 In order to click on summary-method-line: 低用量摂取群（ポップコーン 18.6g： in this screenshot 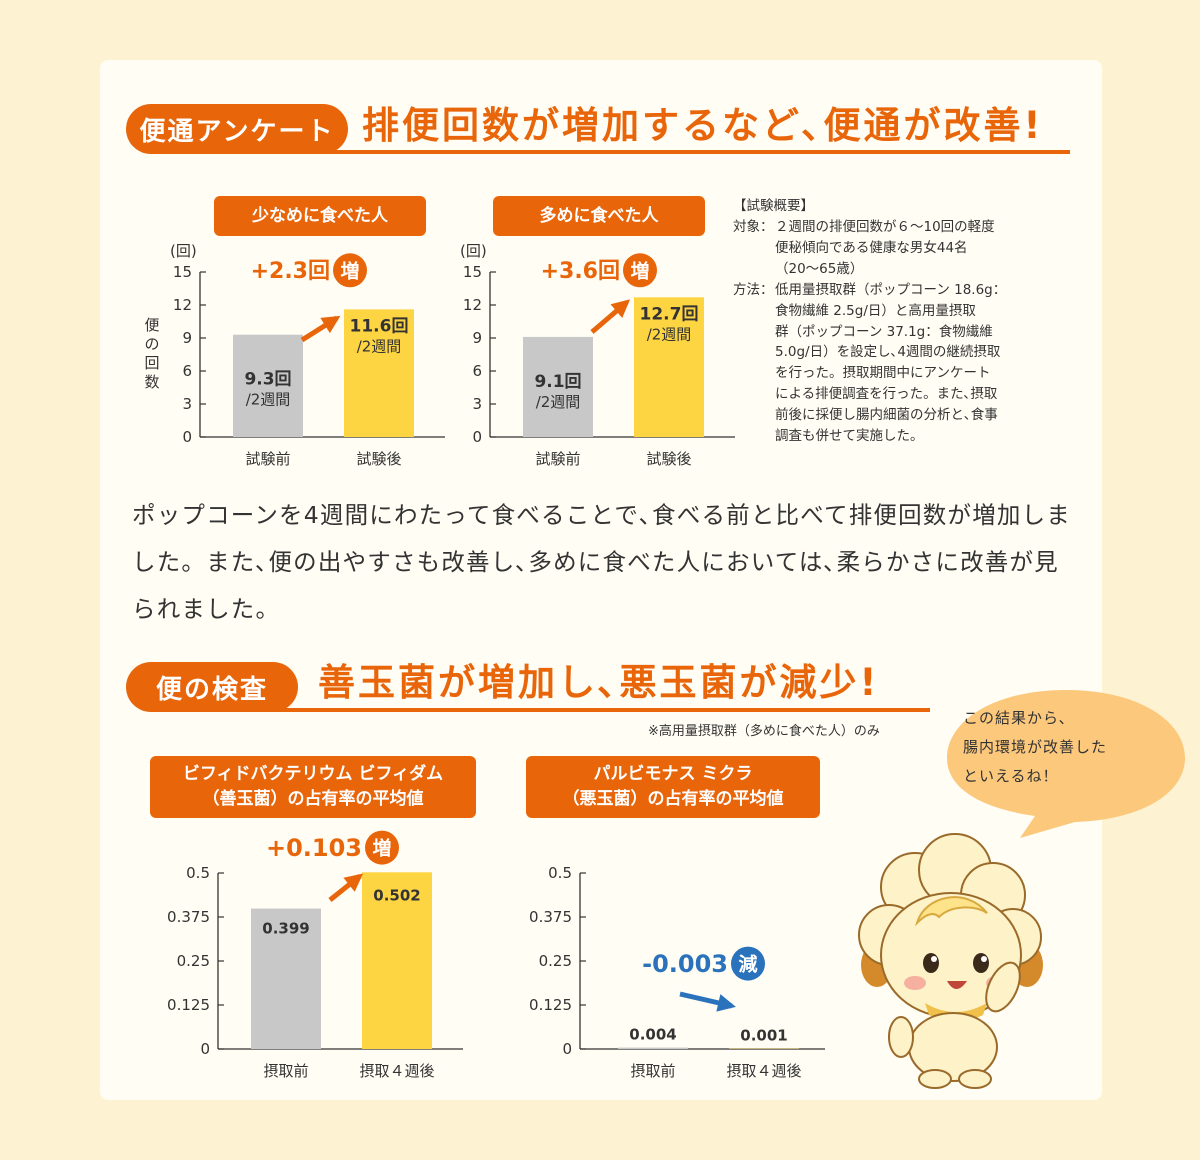, I will do `click(891, 289)`.